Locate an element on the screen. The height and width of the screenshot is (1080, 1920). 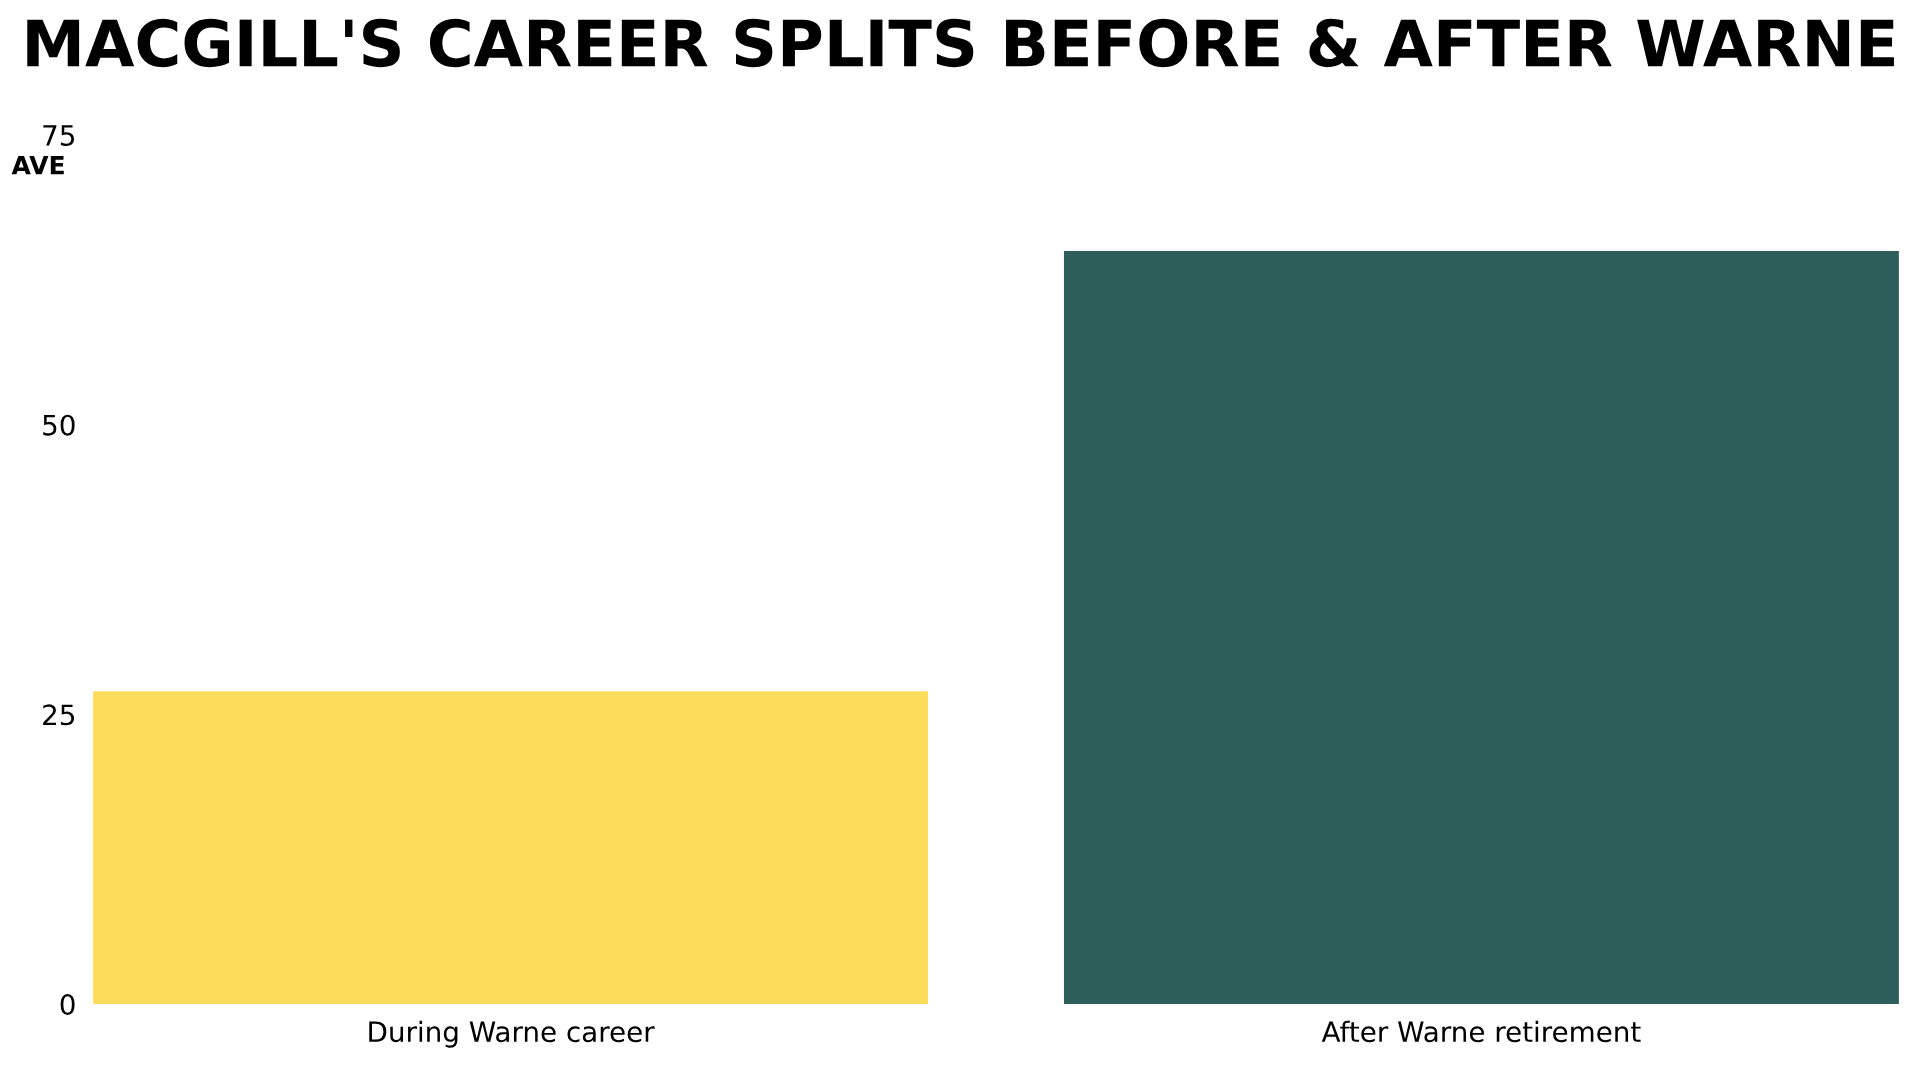
y-tick-label: 75 is located at coordinates (59, 135).